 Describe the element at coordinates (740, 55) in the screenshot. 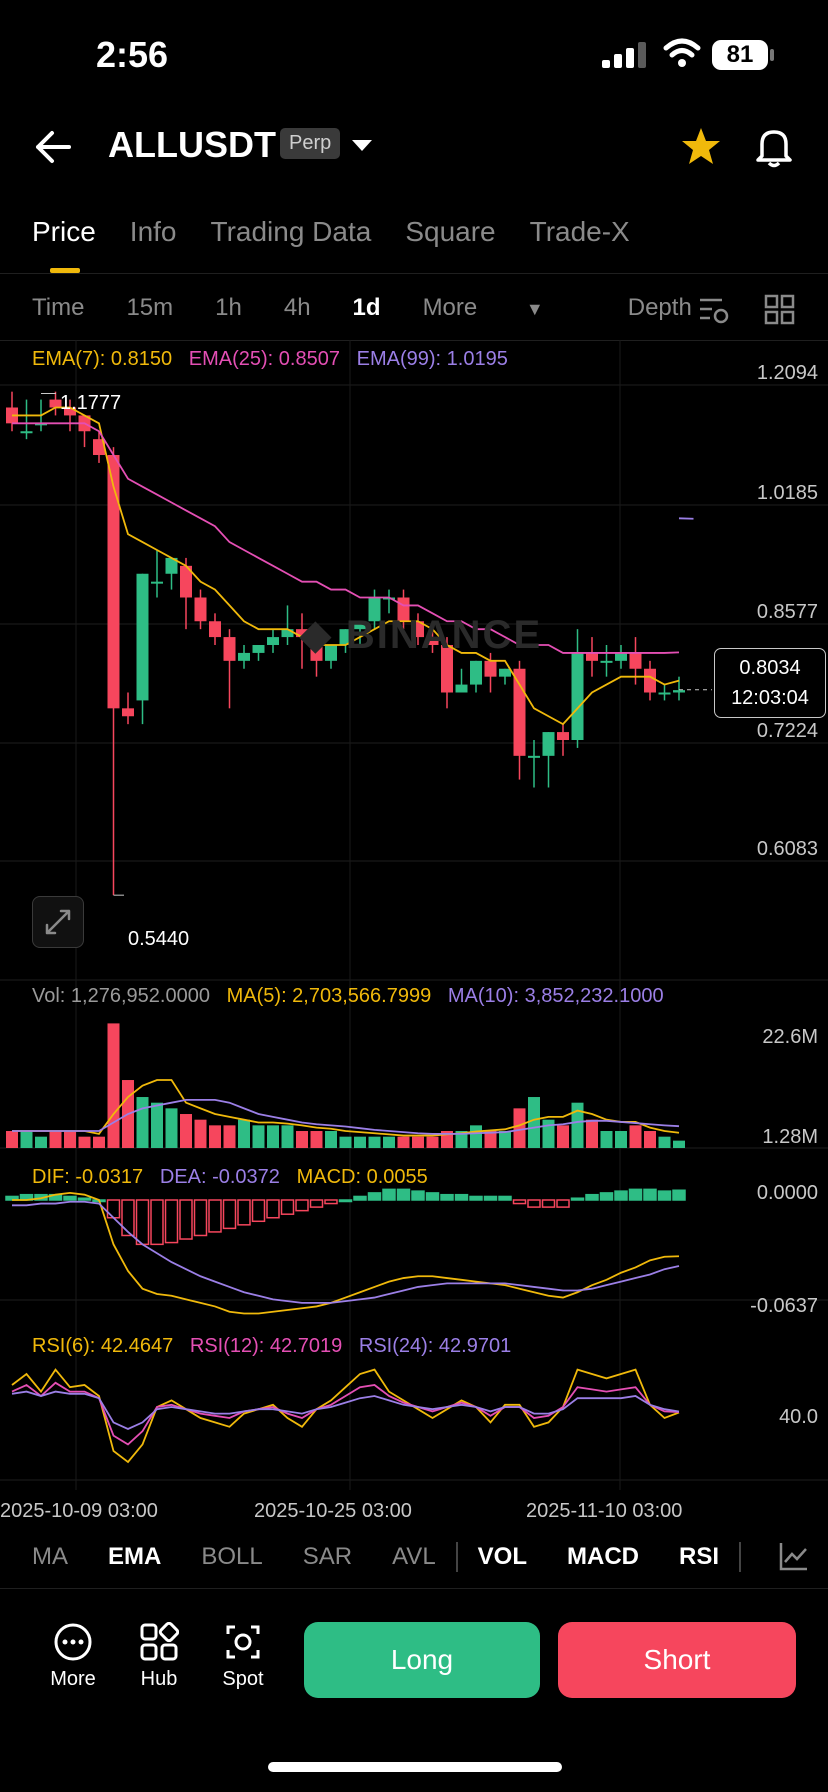

I see `battery-icon: 81` at that location.